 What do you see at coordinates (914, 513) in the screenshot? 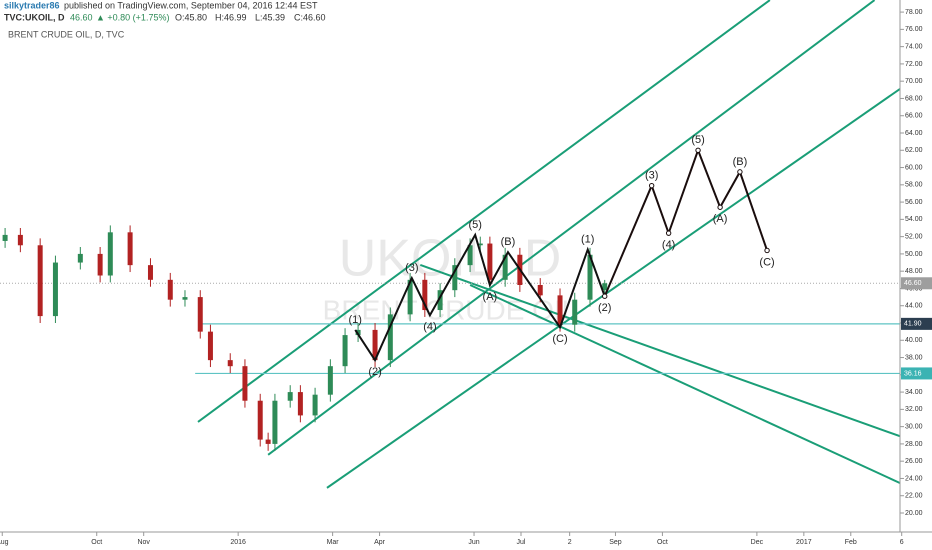
I see `y-tick-label: 20.00` at bounding box center [914, 513].